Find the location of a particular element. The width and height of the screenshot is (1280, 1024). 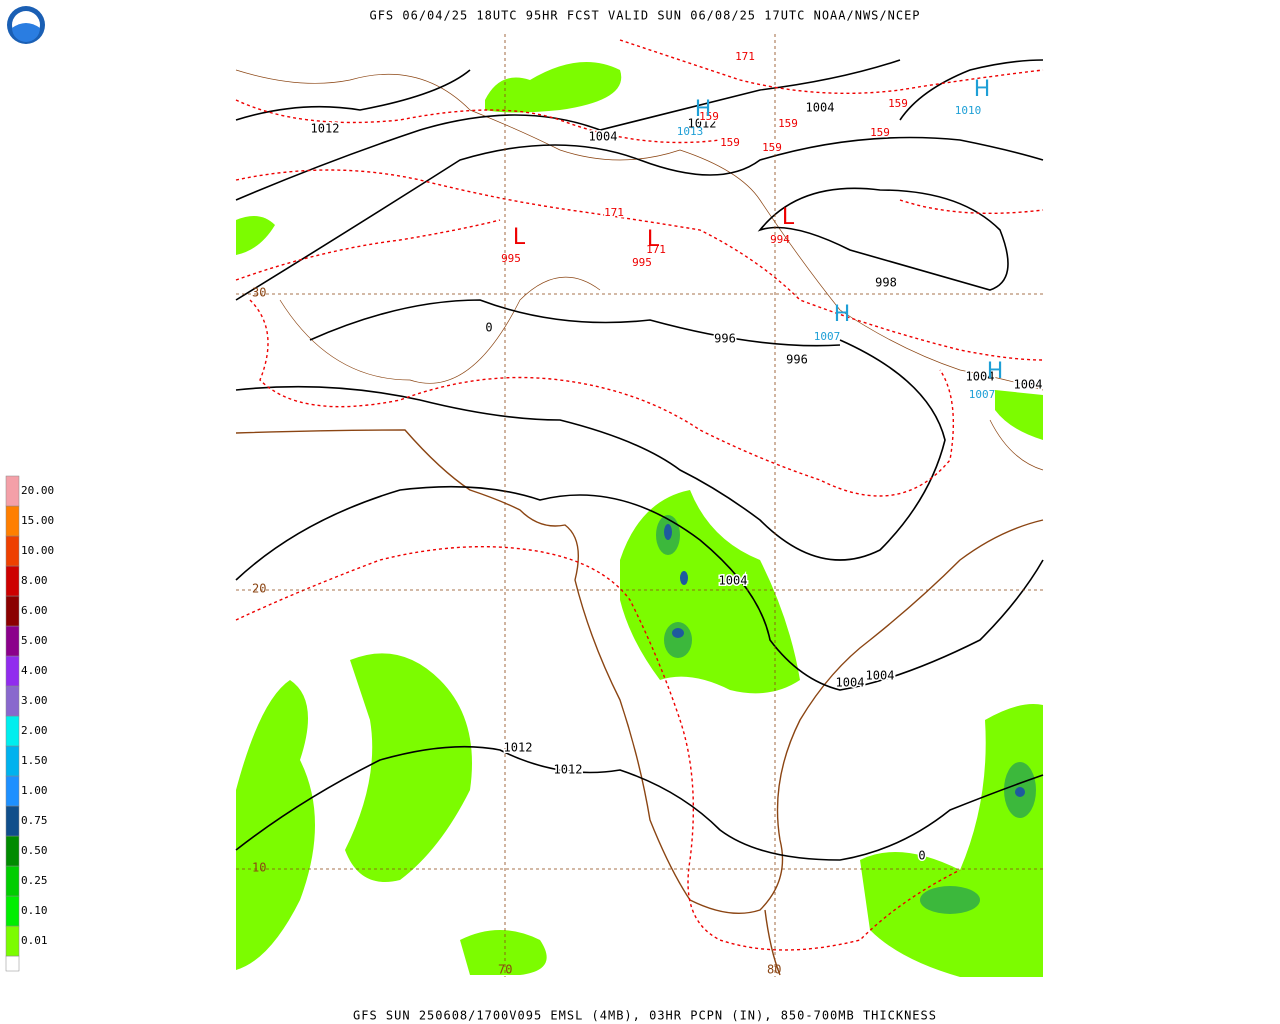

legend-label: 10.00 is located at coordinates (37, 550).